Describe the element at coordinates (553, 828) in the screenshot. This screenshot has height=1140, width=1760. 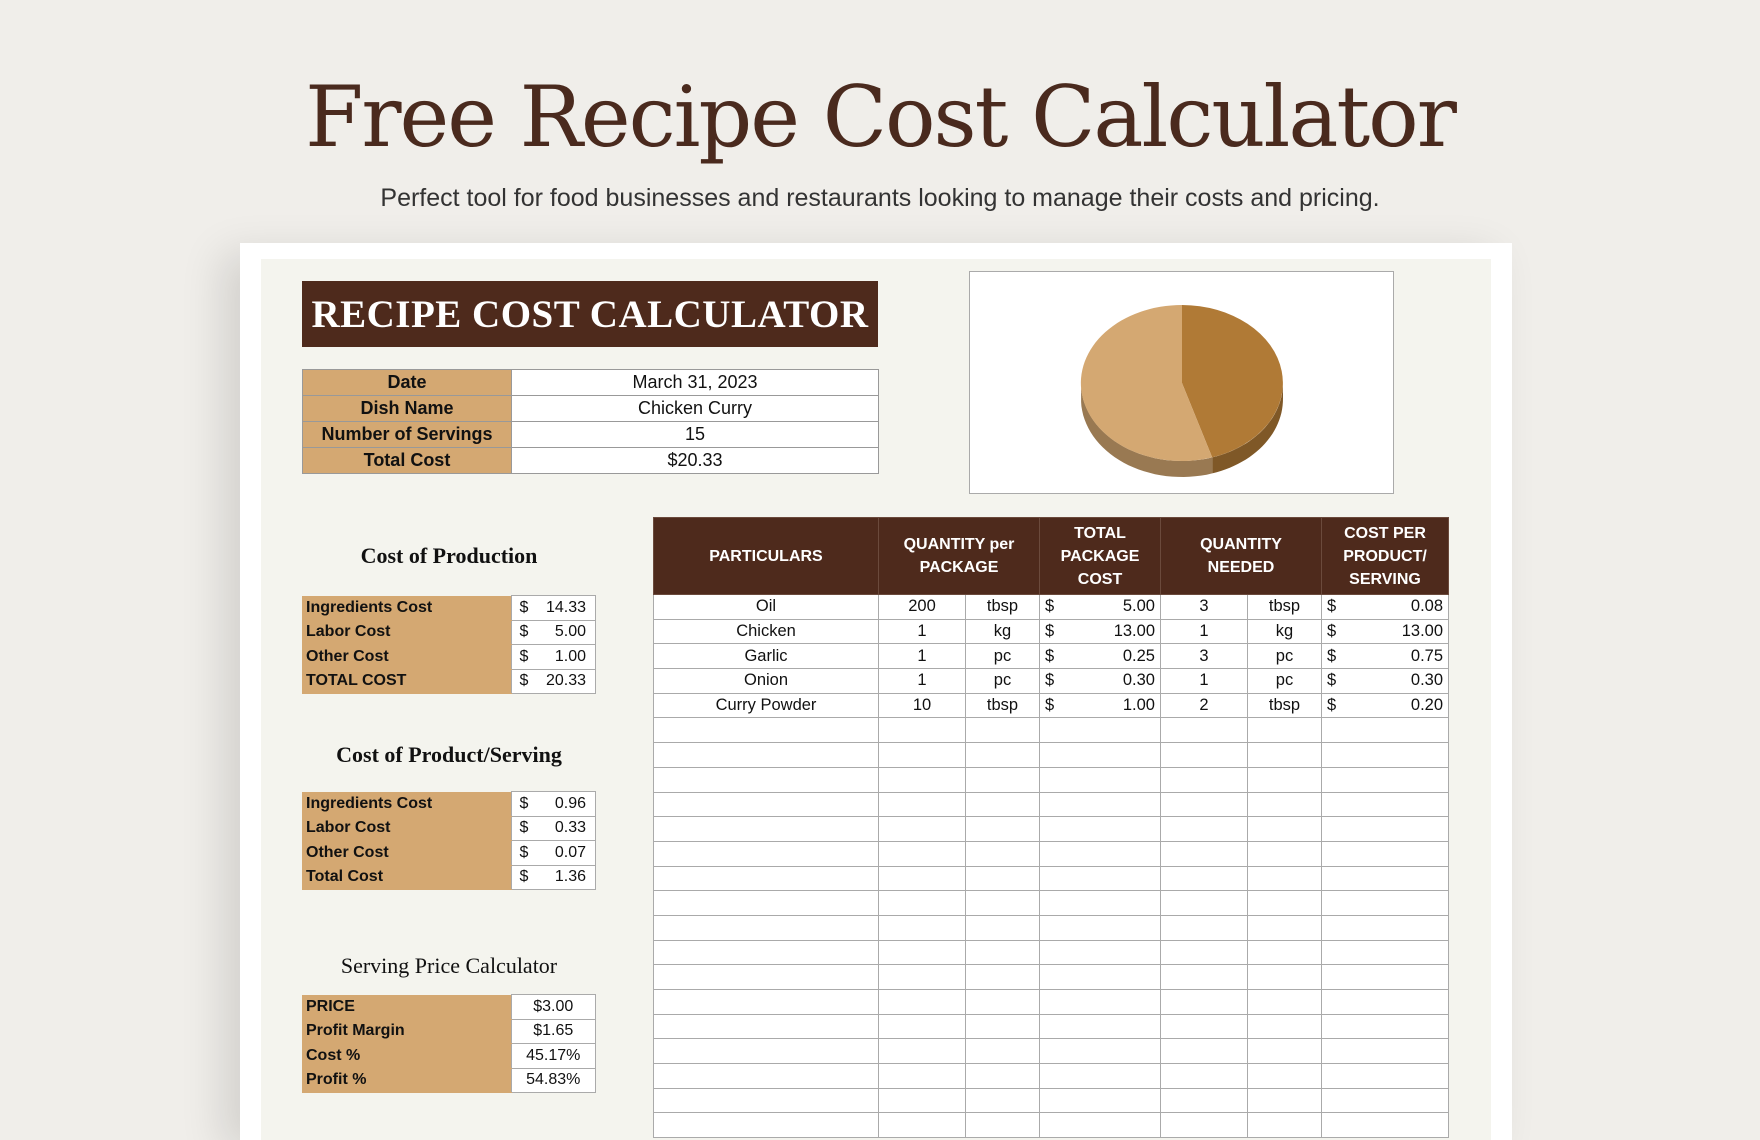
I see `cost-value-cell: $0.33` at that location.